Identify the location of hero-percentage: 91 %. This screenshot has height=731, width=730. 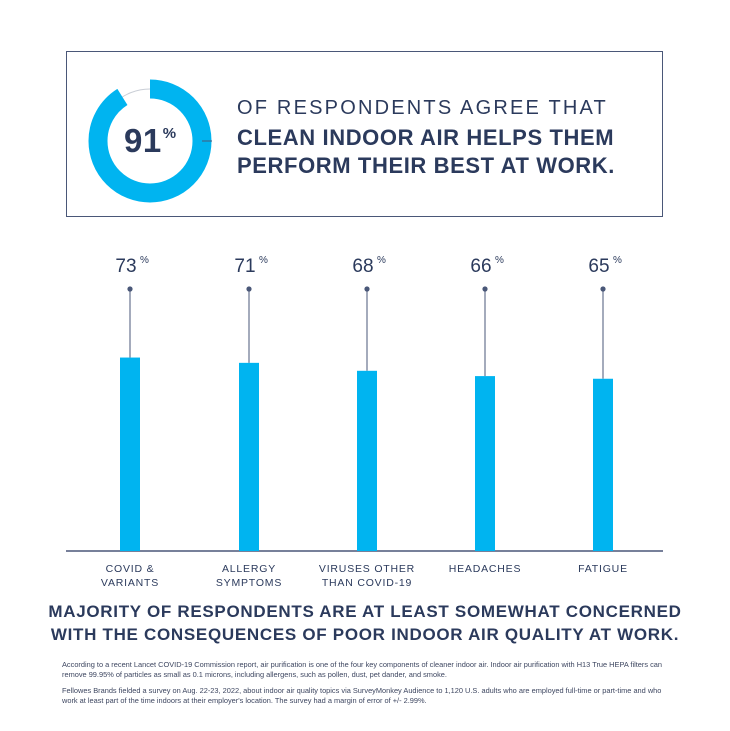
(150, 141).